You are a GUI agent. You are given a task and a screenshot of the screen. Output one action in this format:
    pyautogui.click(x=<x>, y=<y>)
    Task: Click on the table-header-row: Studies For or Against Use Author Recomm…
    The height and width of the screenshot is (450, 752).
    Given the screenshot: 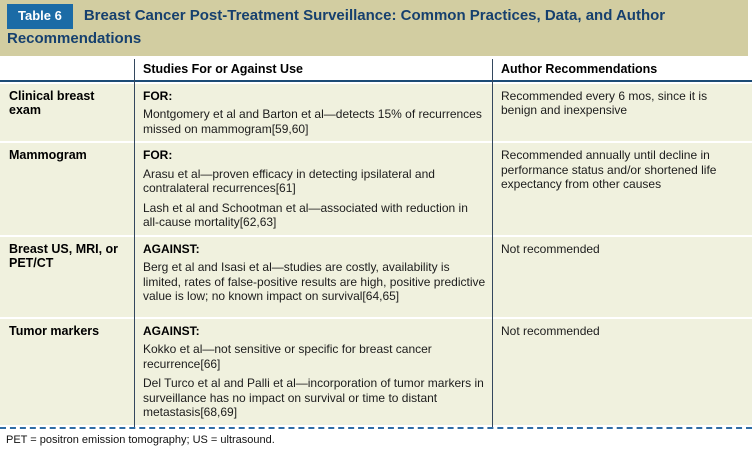 What is the action you would take?
    pyautogui.click(x=376, y=70)
    